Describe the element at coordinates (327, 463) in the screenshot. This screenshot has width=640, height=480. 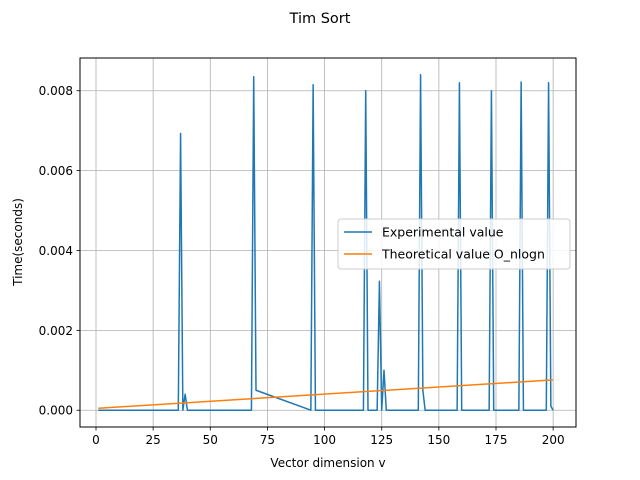
I see `x-axis-label: Vector dimension v` at that location.